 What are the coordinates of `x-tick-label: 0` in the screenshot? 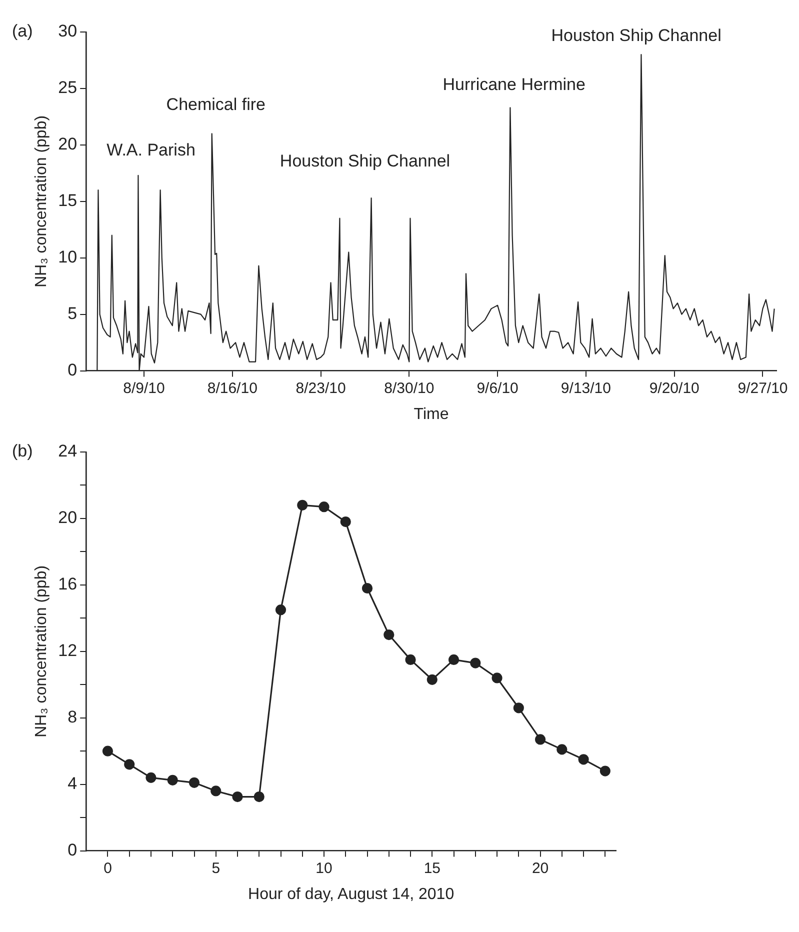 It's located at (108, 868).